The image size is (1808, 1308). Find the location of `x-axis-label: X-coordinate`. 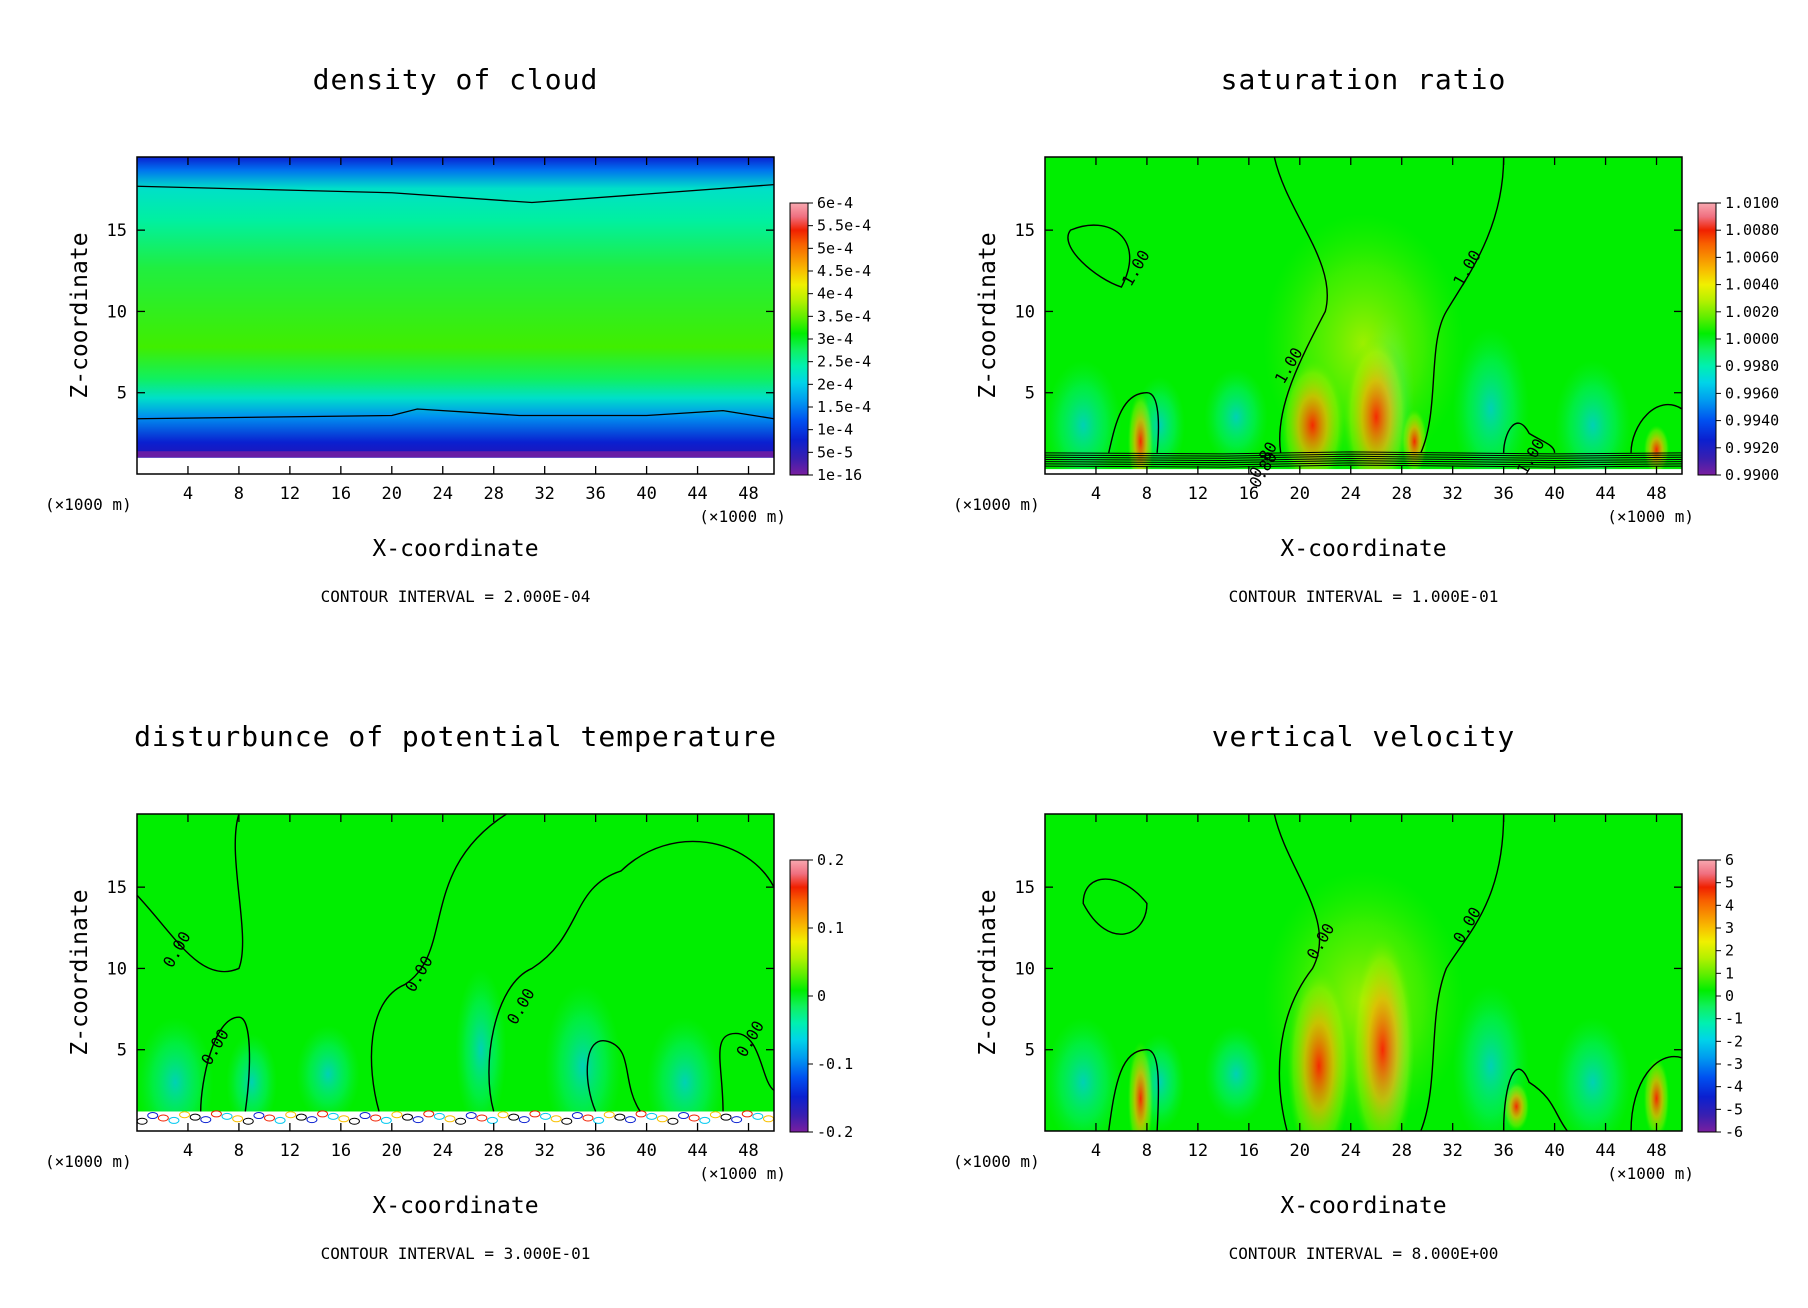

x-axis-label: X-coordinate is located at coordinates (455, 549).